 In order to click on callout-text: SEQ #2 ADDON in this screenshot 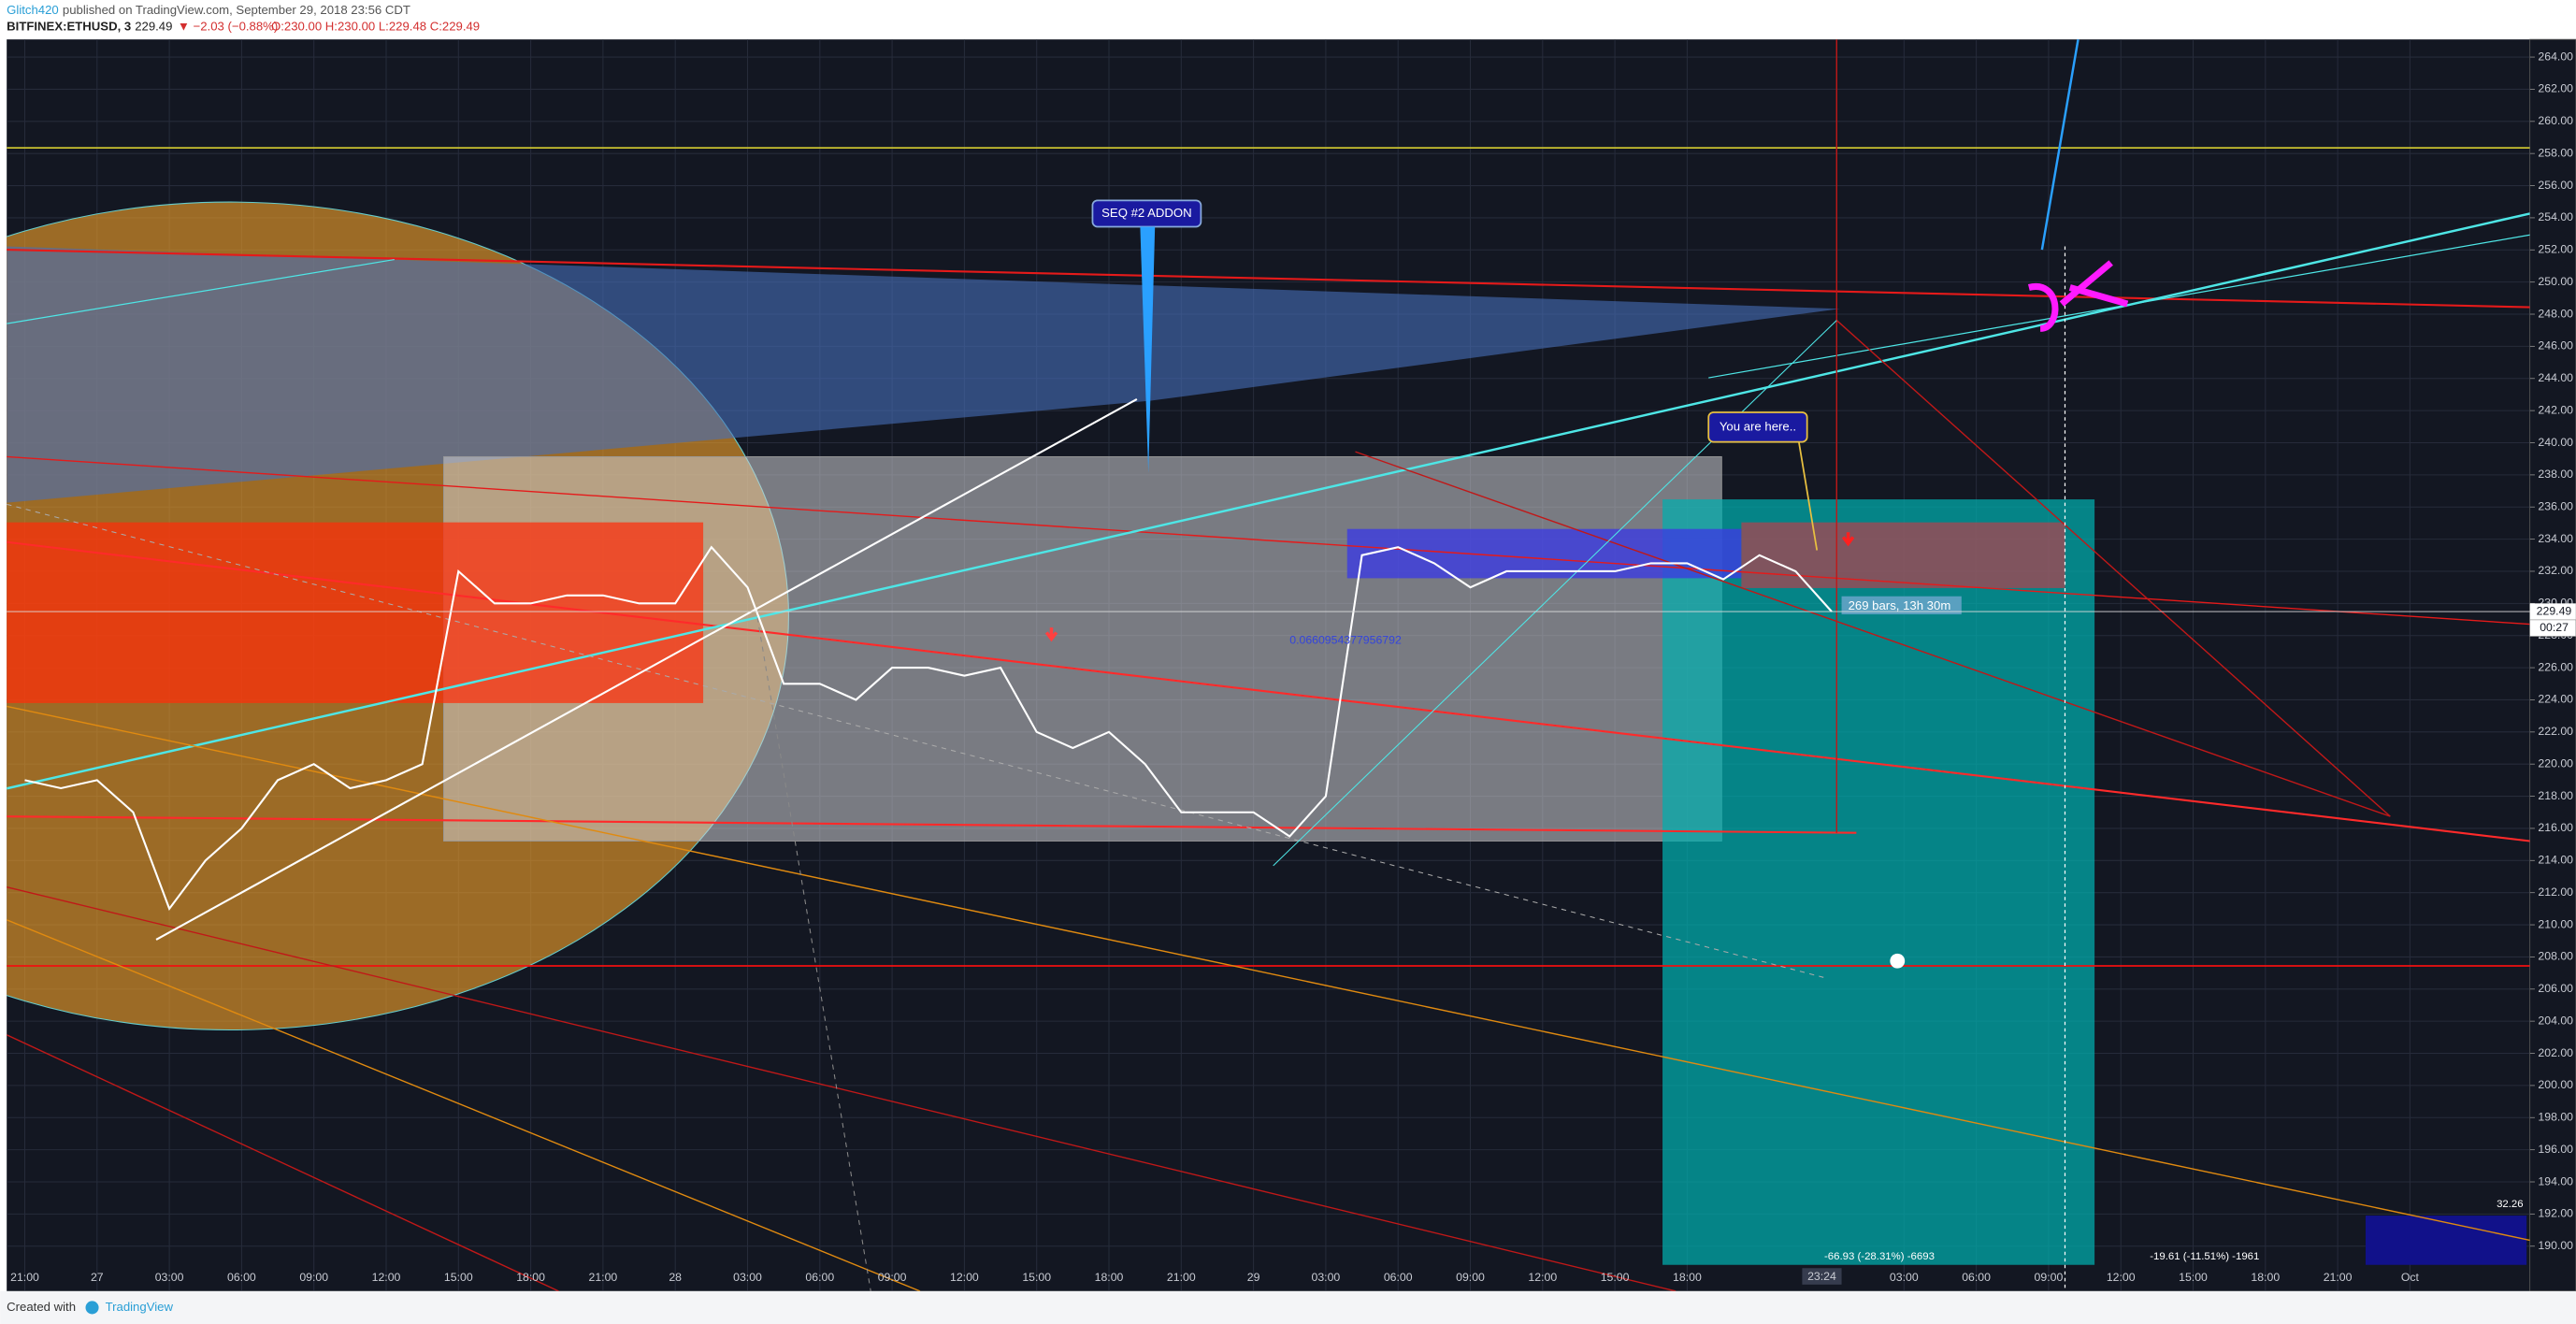, I will do `click(1146, 213)`.